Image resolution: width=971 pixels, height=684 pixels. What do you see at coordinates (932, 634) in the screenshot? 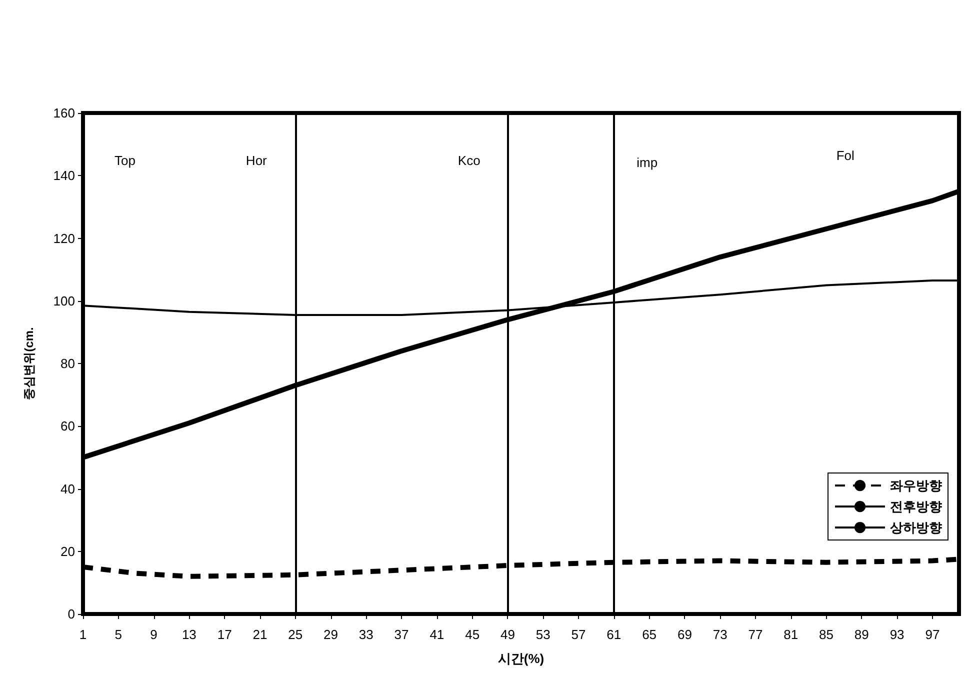
I see `x-tick-label: 97` at bounding box center [932, 634].